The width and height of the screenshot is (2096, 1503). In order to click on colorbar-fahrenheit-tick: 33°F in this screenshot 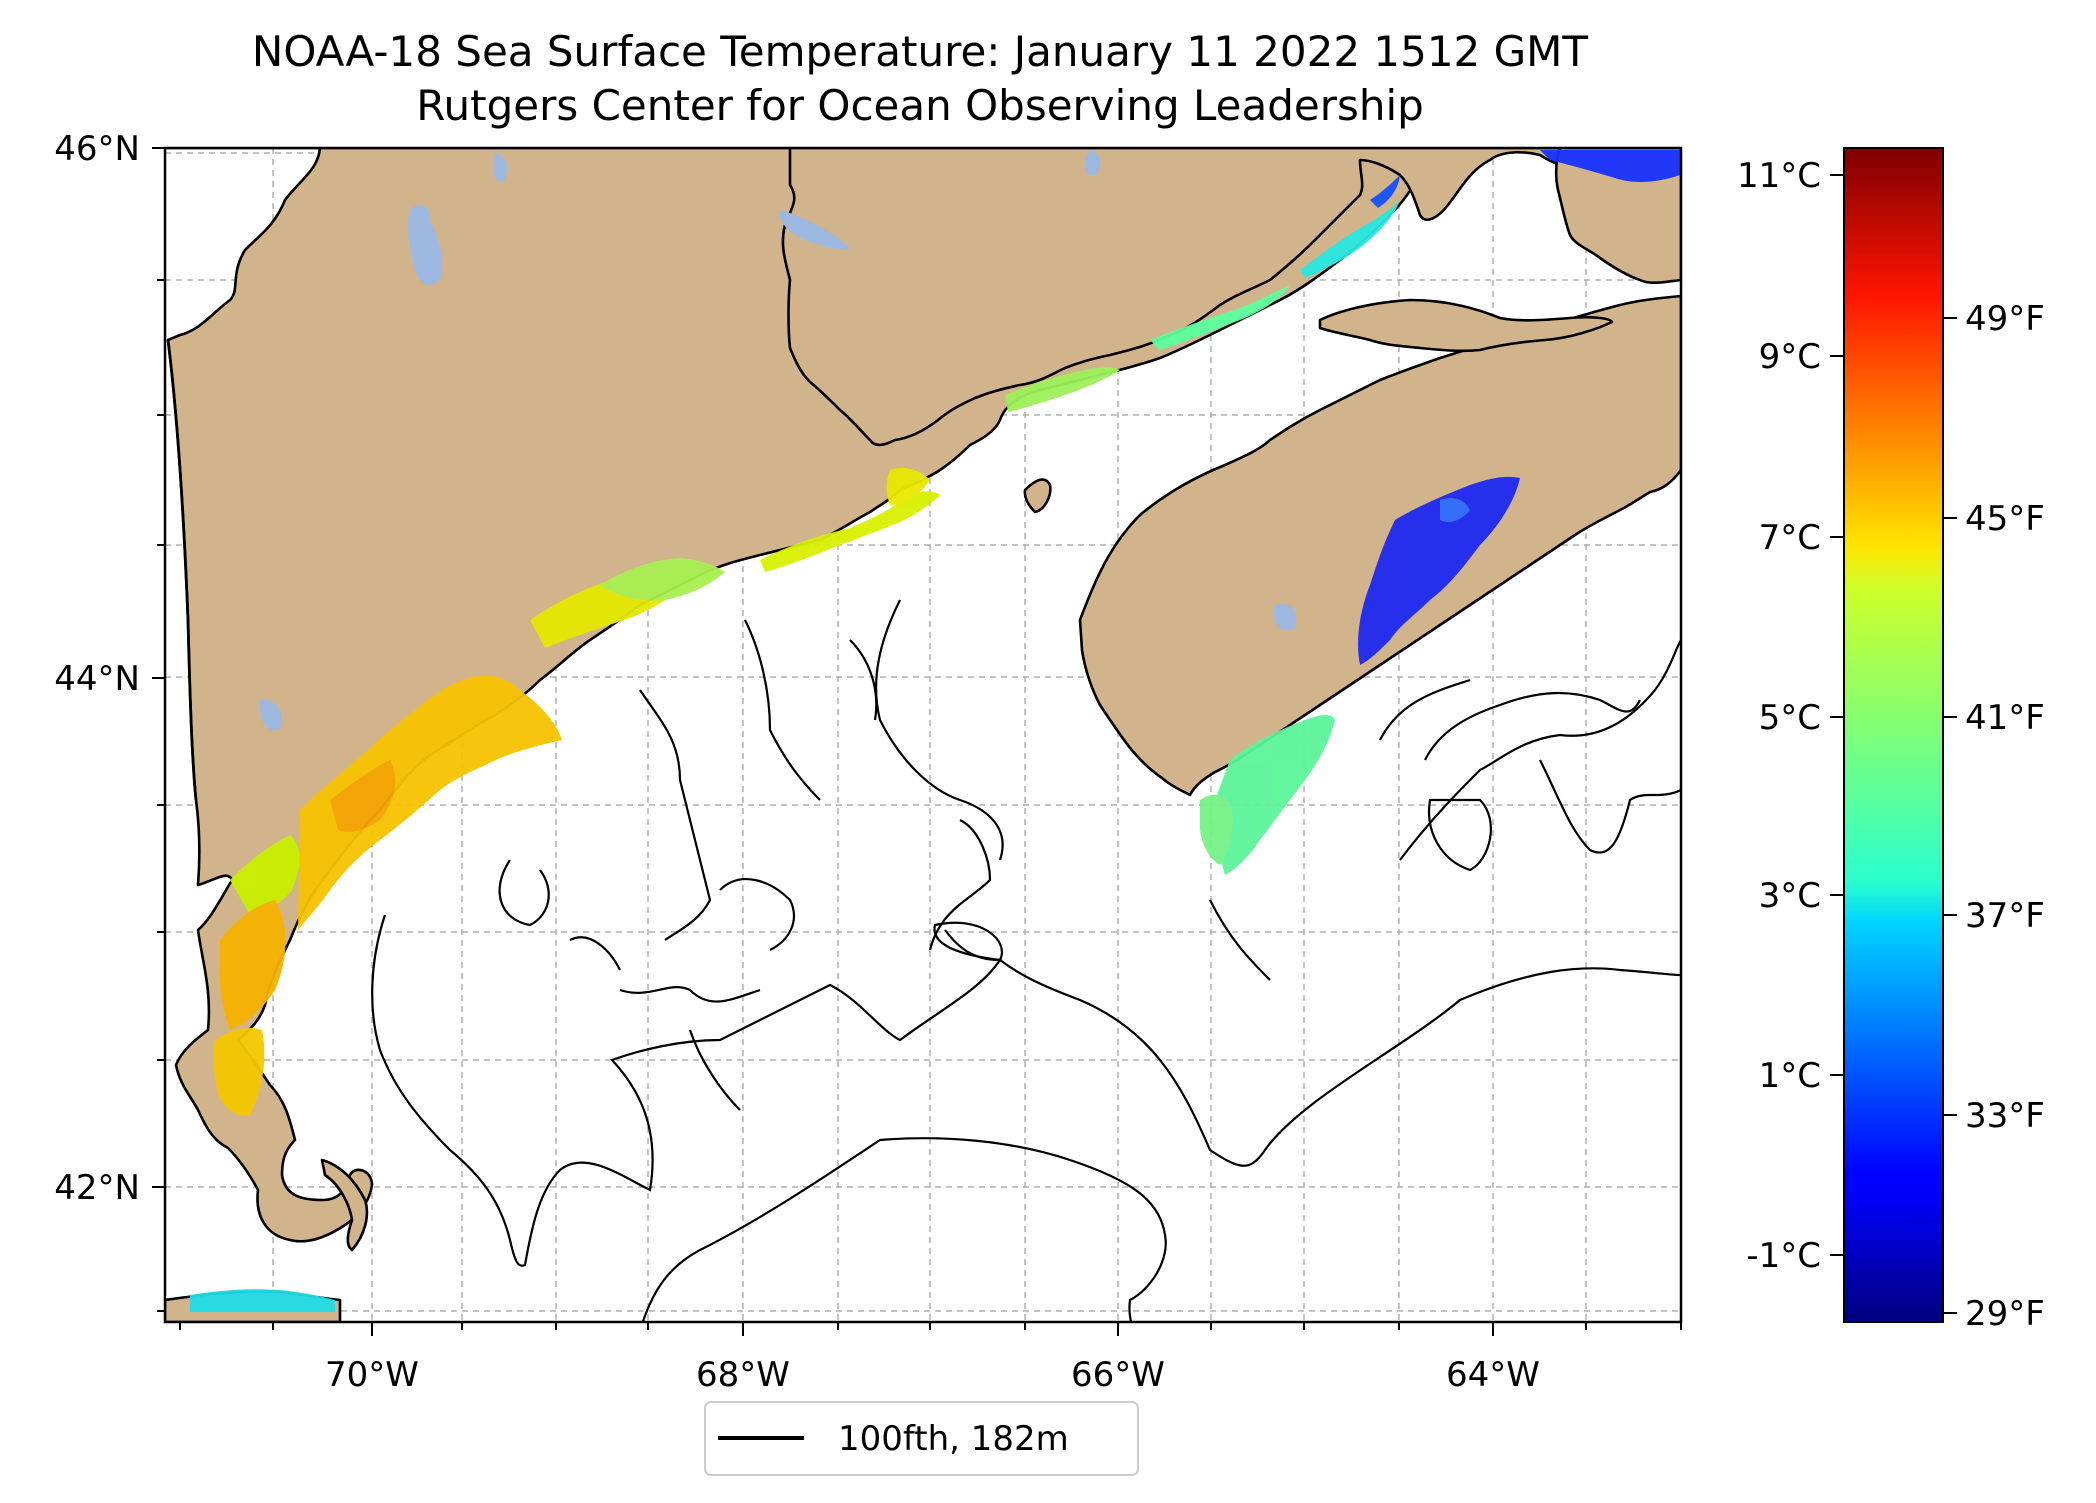, I will do `click(2005, 1116)`.